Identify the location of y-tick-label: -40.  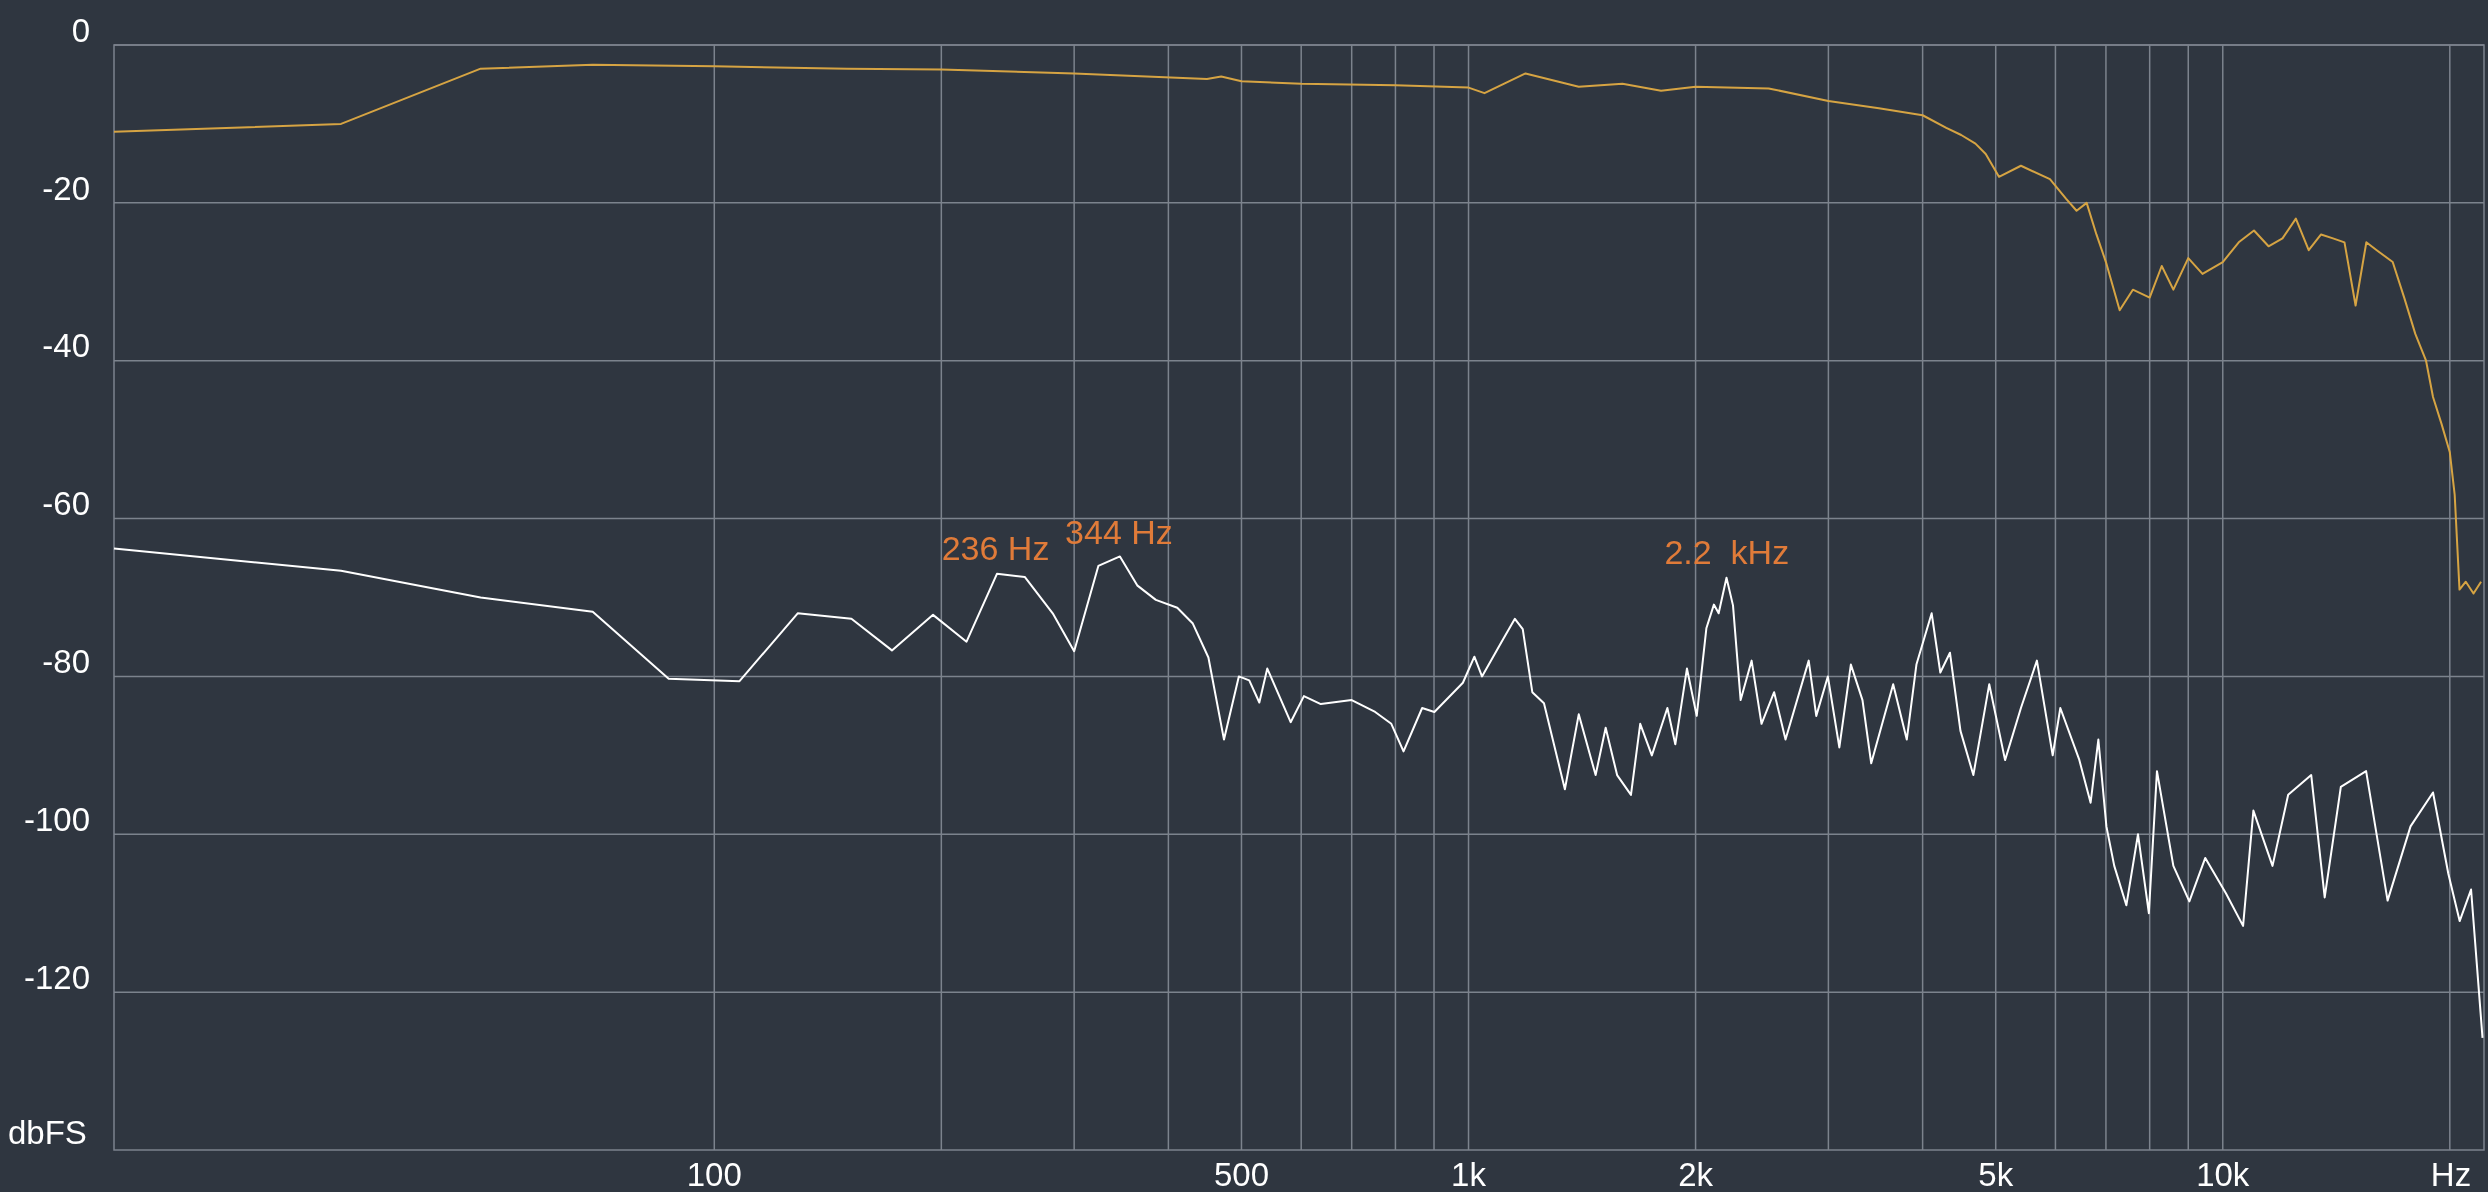
(66, 346).